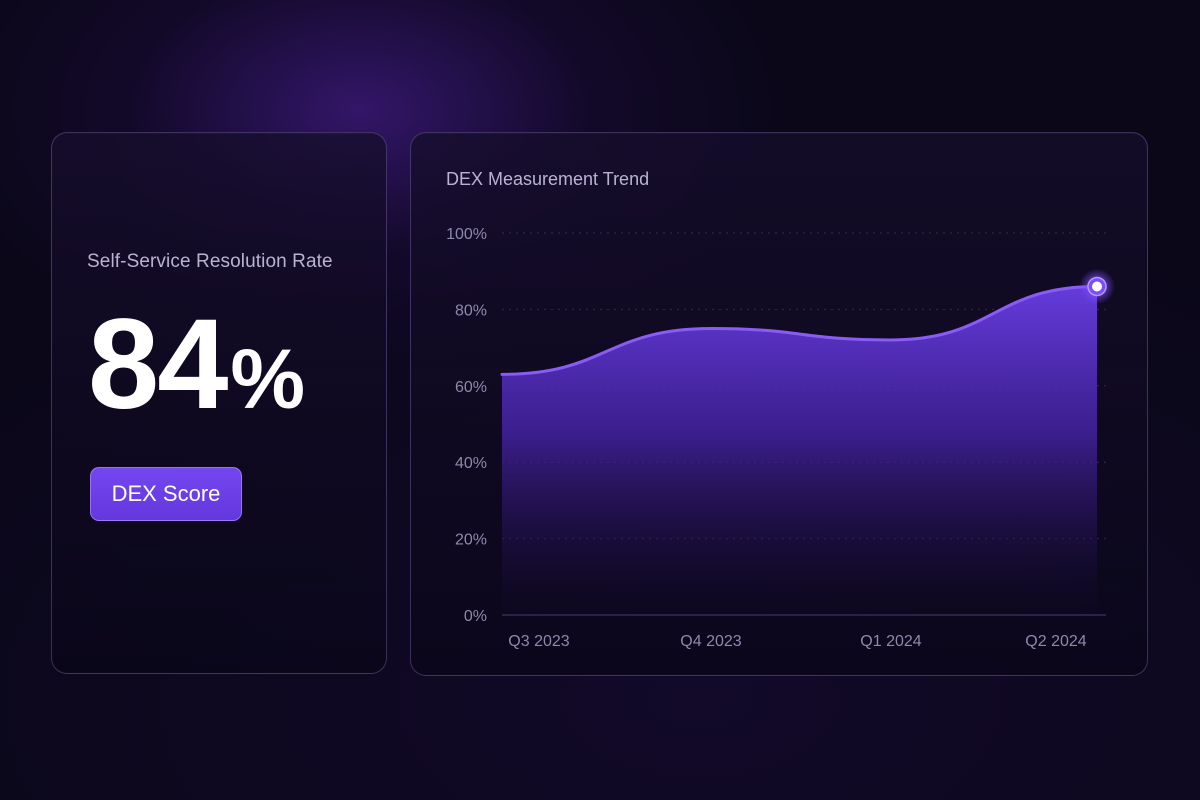 The image size is (1200, 800). I want to click on kpi-value-number: 84, so click(158, 364).